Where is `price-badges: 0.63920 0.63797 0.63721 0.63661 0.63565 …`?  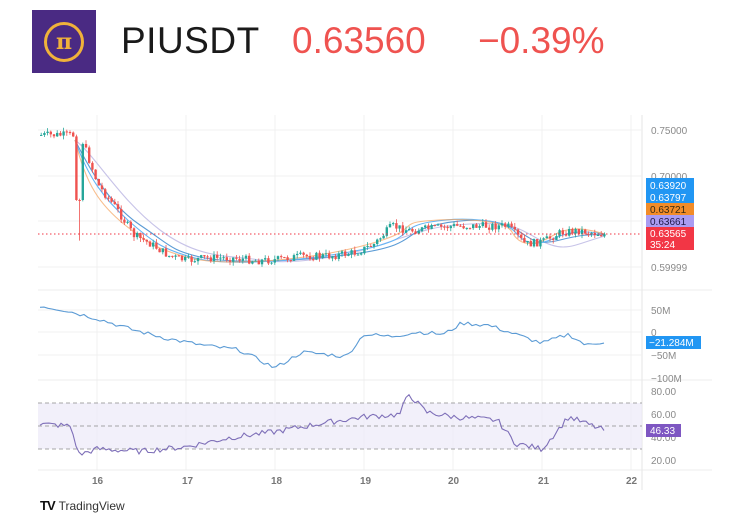
price-badges: 0.63920 0.63797 0.63721 0.63661 0.63565 … is located at coordinates (670, 214).